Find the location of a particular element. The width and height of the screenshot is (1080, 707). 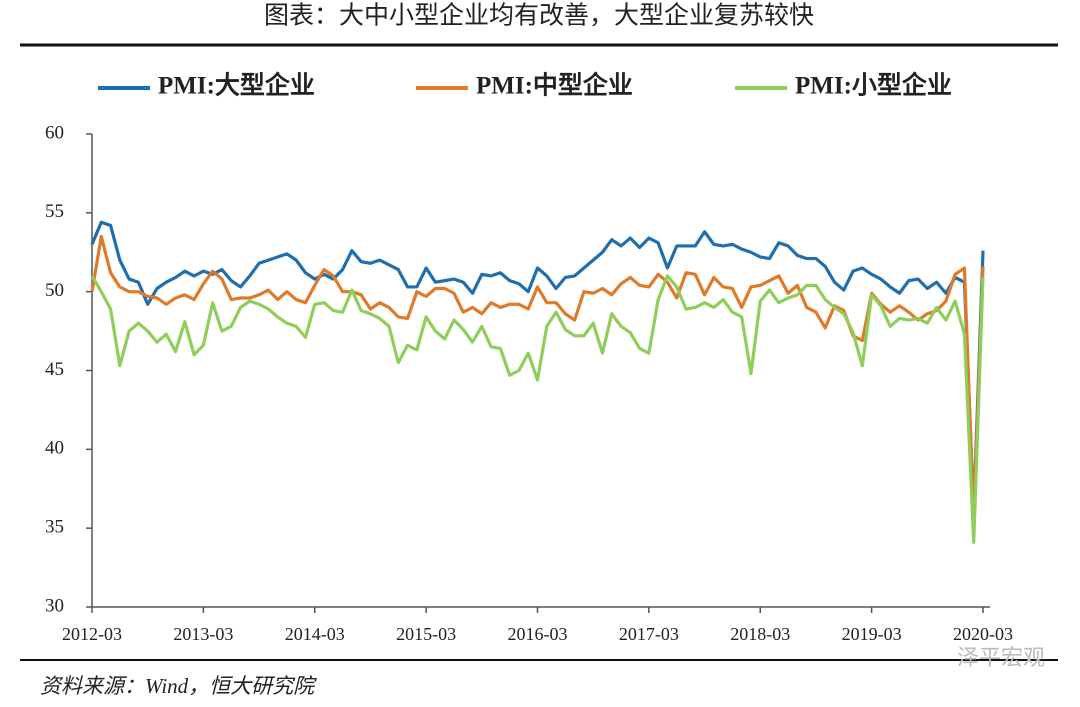

chart-title: 图表：大中小型企业均有改善，大型企业复苏较快 is located at coordinates (539, 16).